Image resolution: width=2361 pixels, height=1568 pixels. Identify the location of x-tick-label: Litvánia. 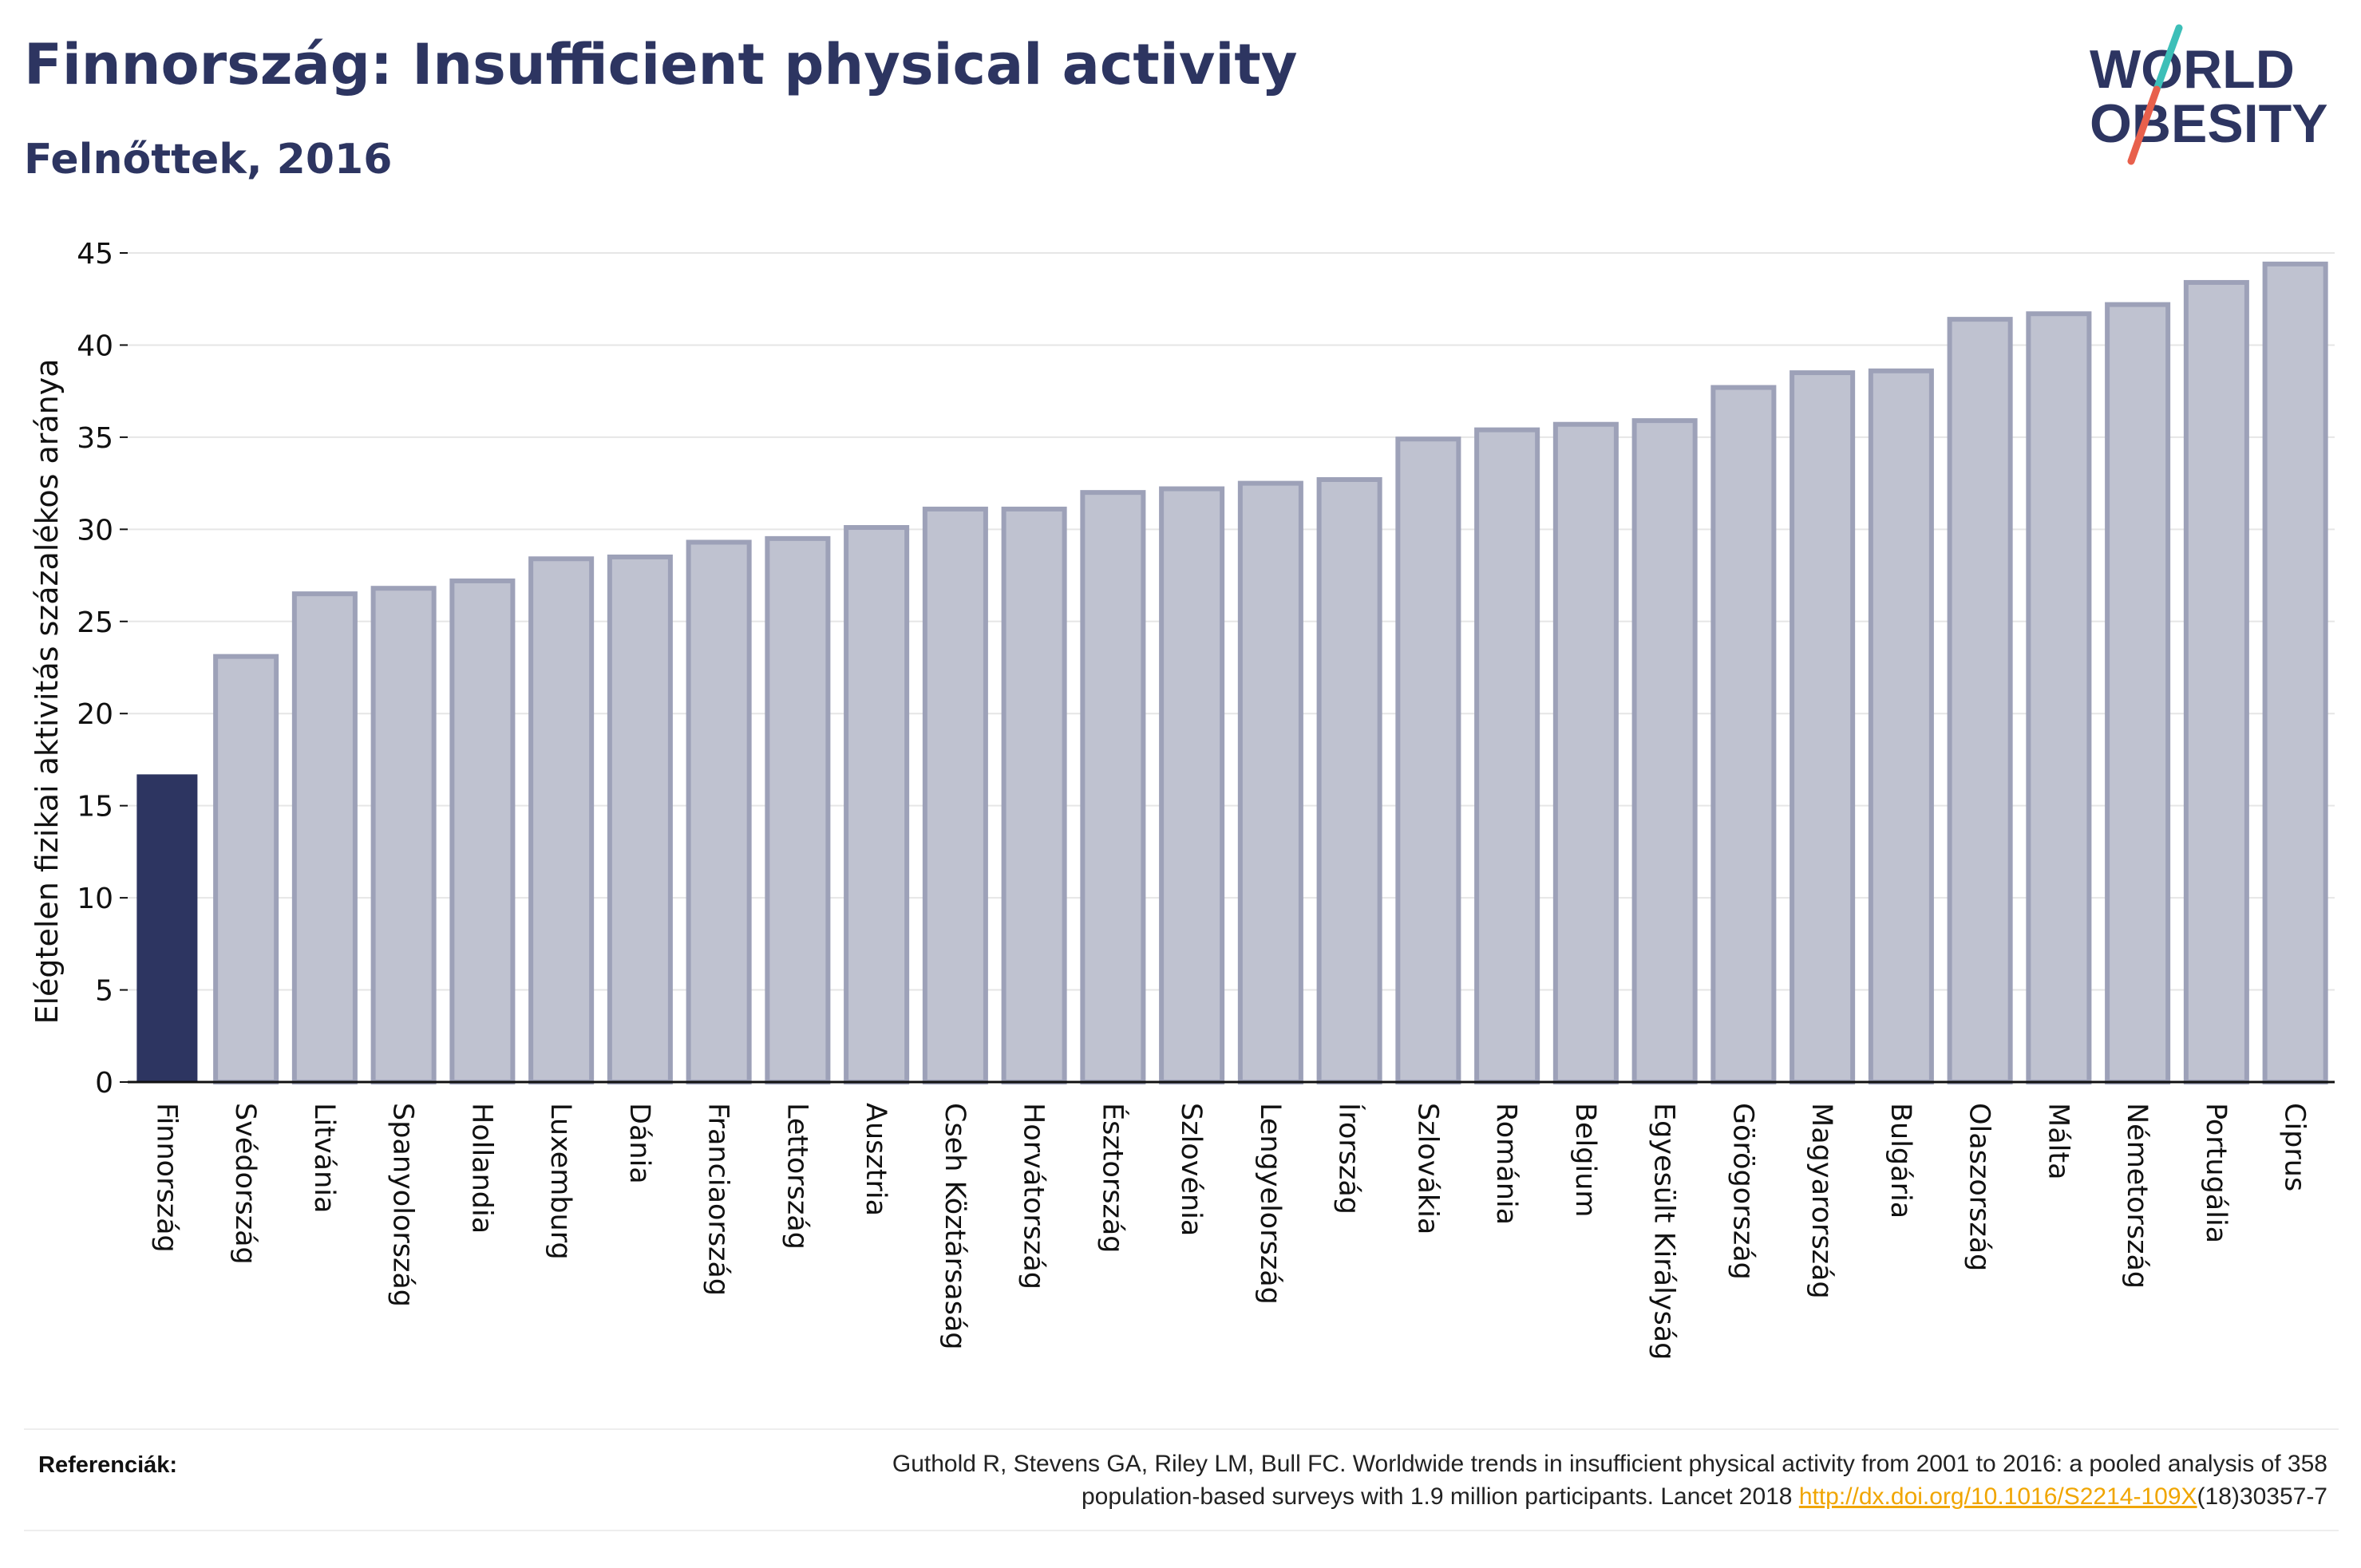
(324, 1158).